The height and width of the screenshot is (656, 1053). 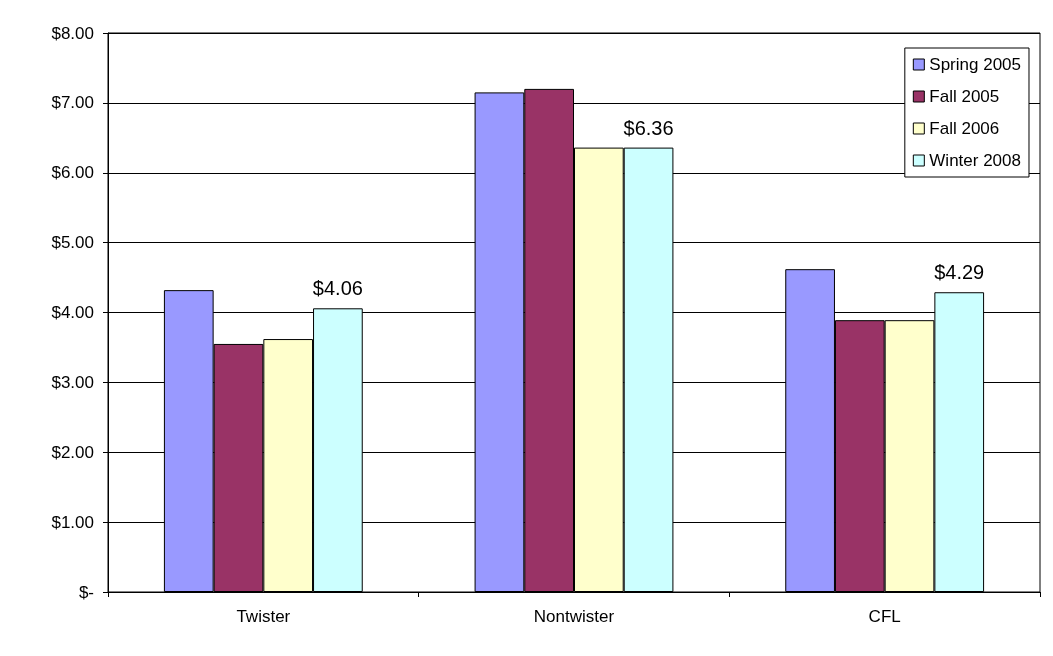 What do you see at coordinates (964, 128) in the screenshot?
I see `legend-label: Fall 2006` at bounding box center [964, 128].